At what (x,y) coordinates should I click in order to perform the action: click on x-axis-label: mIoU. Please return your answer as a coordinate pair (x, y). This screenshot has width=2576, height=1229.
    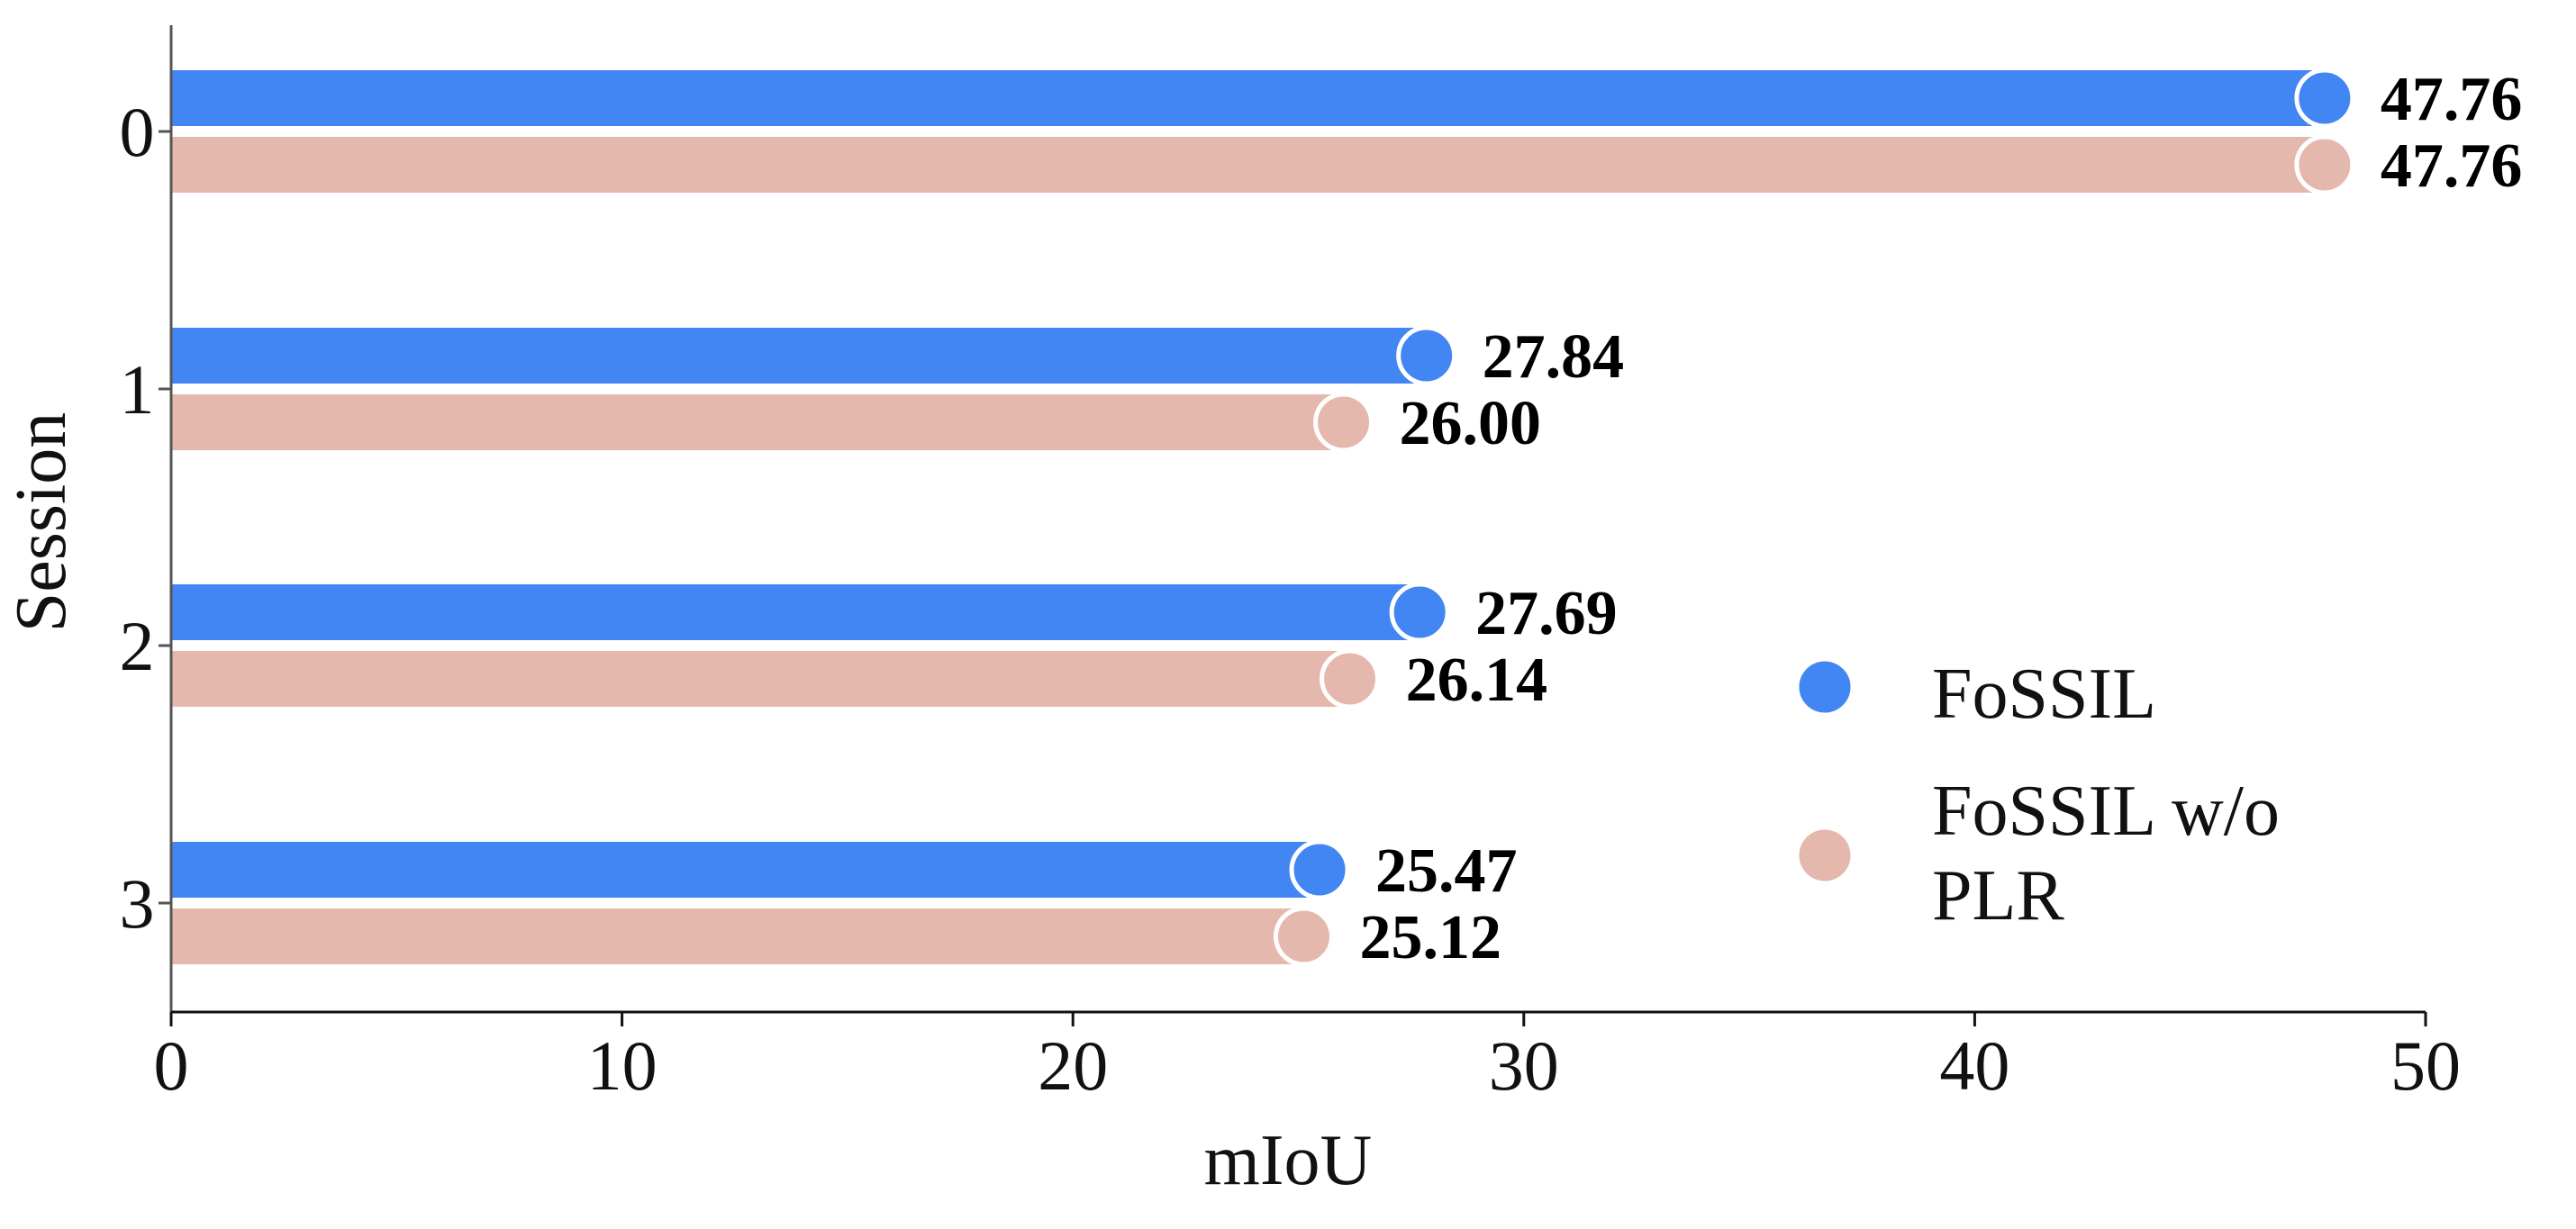
    Looking at the image, I should click on (1288, 1160).